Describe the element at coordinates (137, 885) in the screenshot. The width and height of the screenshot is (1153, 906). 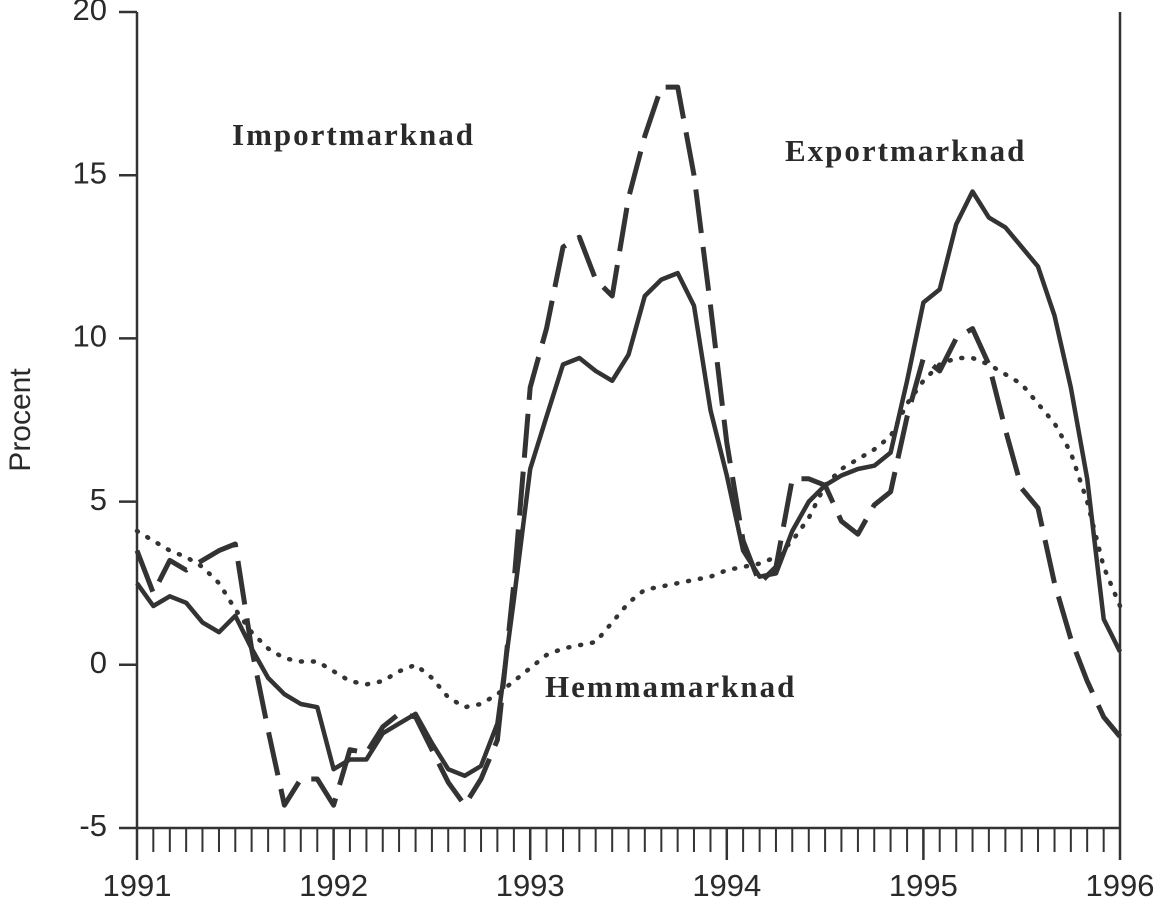
I see `x-tick-label: 1991` at that location.